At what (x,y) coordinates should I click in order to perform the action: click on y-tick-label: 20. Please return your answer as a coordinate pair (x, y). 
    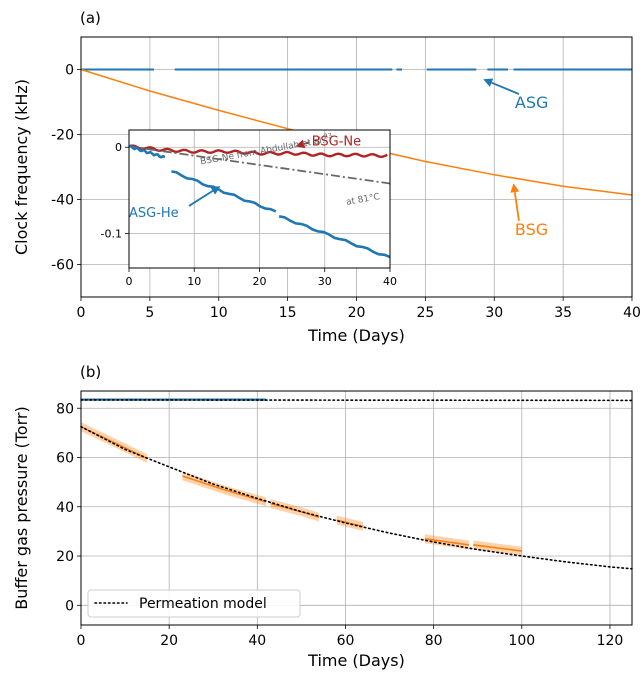
    Looking at the image, I should click on (65, 557).